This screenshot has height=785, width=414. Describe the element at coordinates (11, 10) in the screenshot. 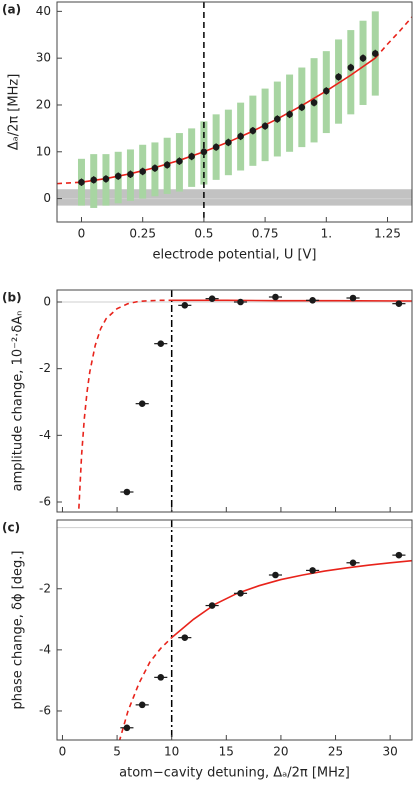

I see `panel-label: (a)` at that location.